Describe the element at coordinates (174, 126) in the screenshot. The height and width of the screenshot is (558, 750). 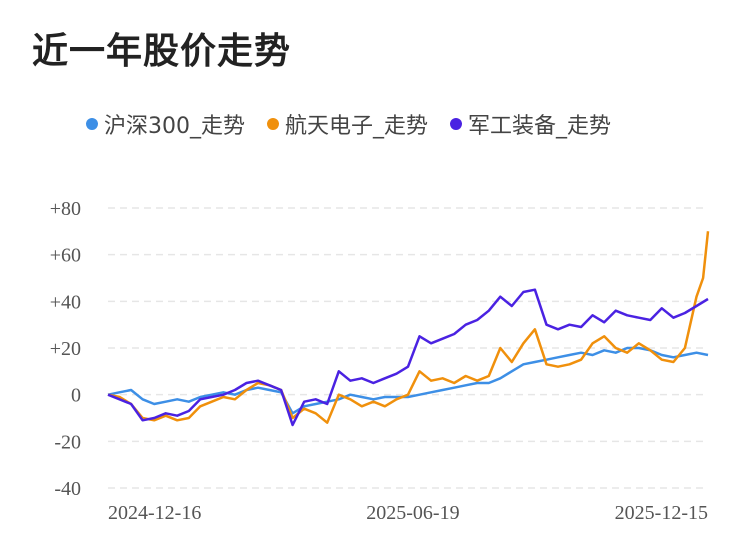
I see `legend-label-hs300: 沪深300_走势` at that location.